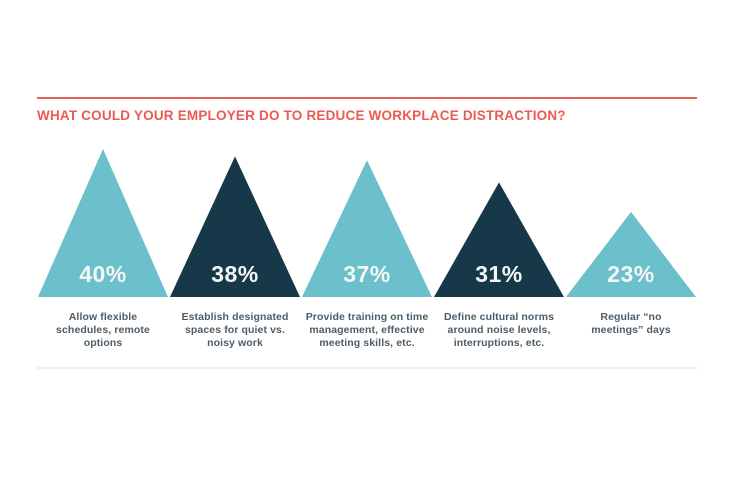 This screenshot has height=501, width=734. What do you see at coordinates (367, 368) in the screenshot?
I see `bottom-divider` at bounding box center [367, 368].